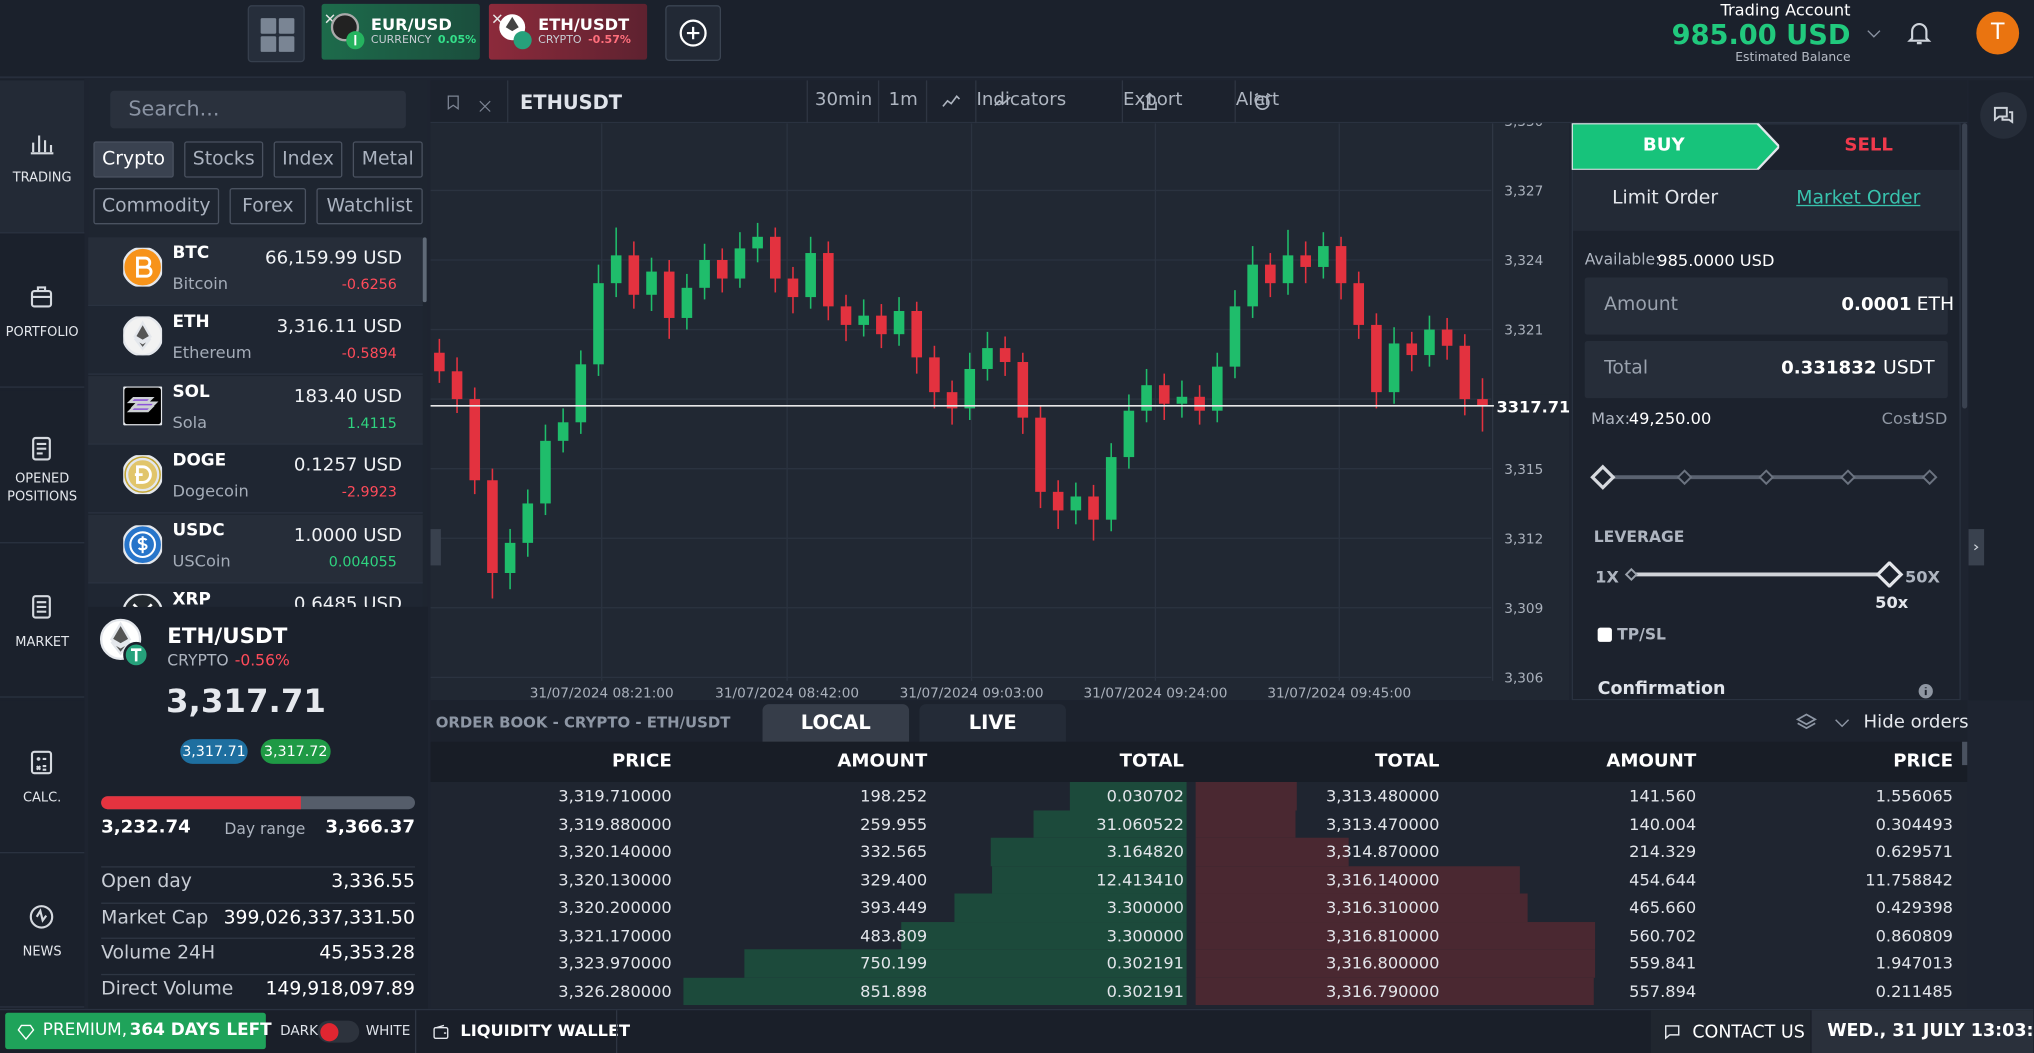  I want to click on asset-name: USCoin, so click(201, 560).